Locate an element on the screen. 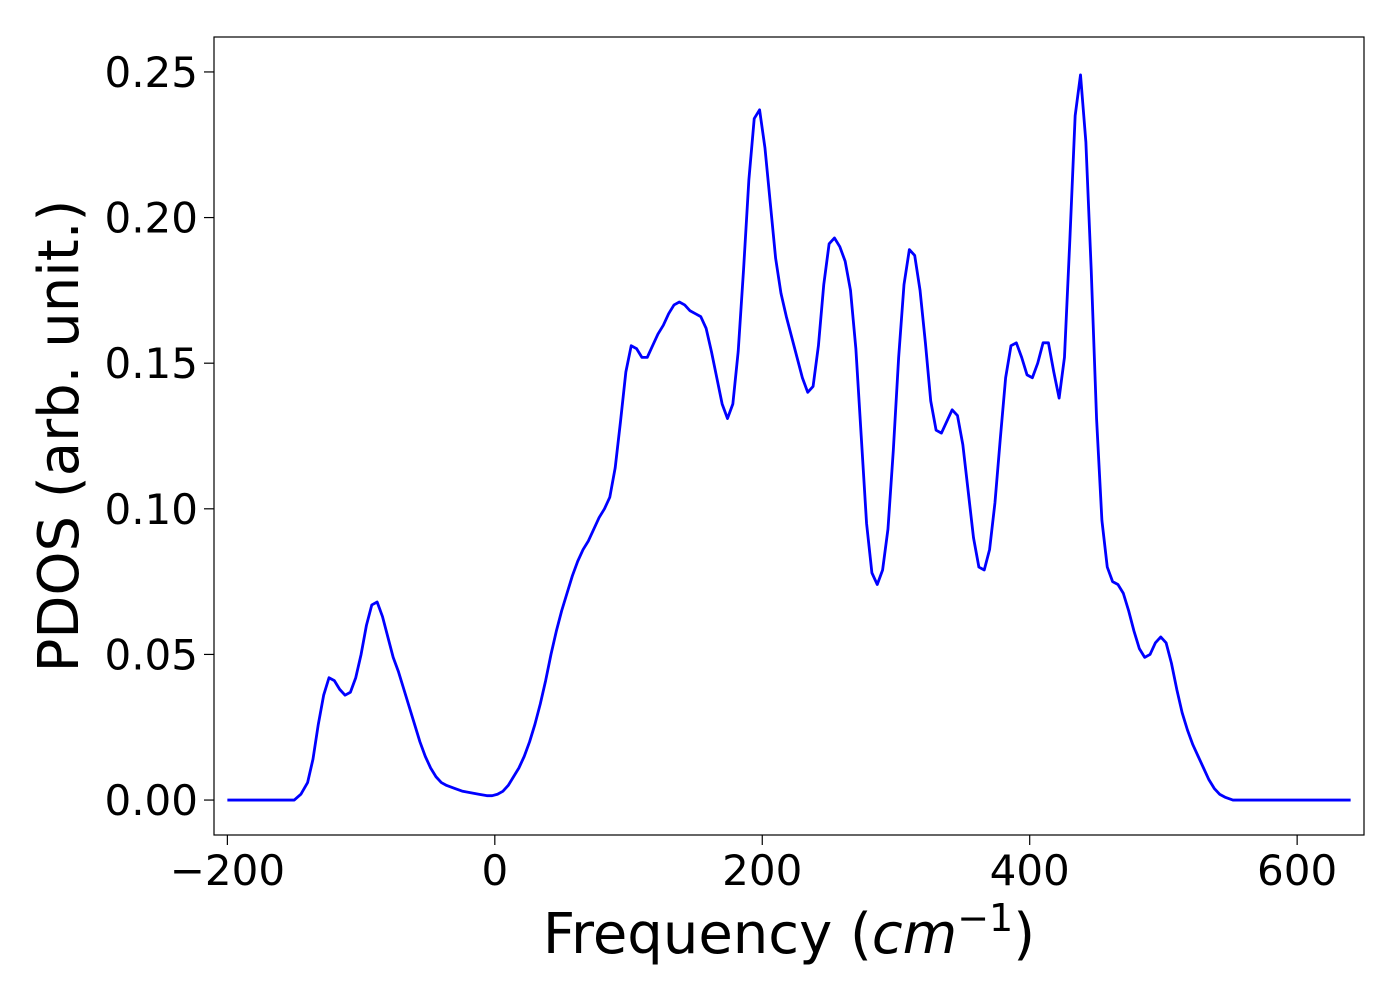 This screenshot has width=1400, height=1000. x-tick-label: 0 is located at coordinates (494, 870).